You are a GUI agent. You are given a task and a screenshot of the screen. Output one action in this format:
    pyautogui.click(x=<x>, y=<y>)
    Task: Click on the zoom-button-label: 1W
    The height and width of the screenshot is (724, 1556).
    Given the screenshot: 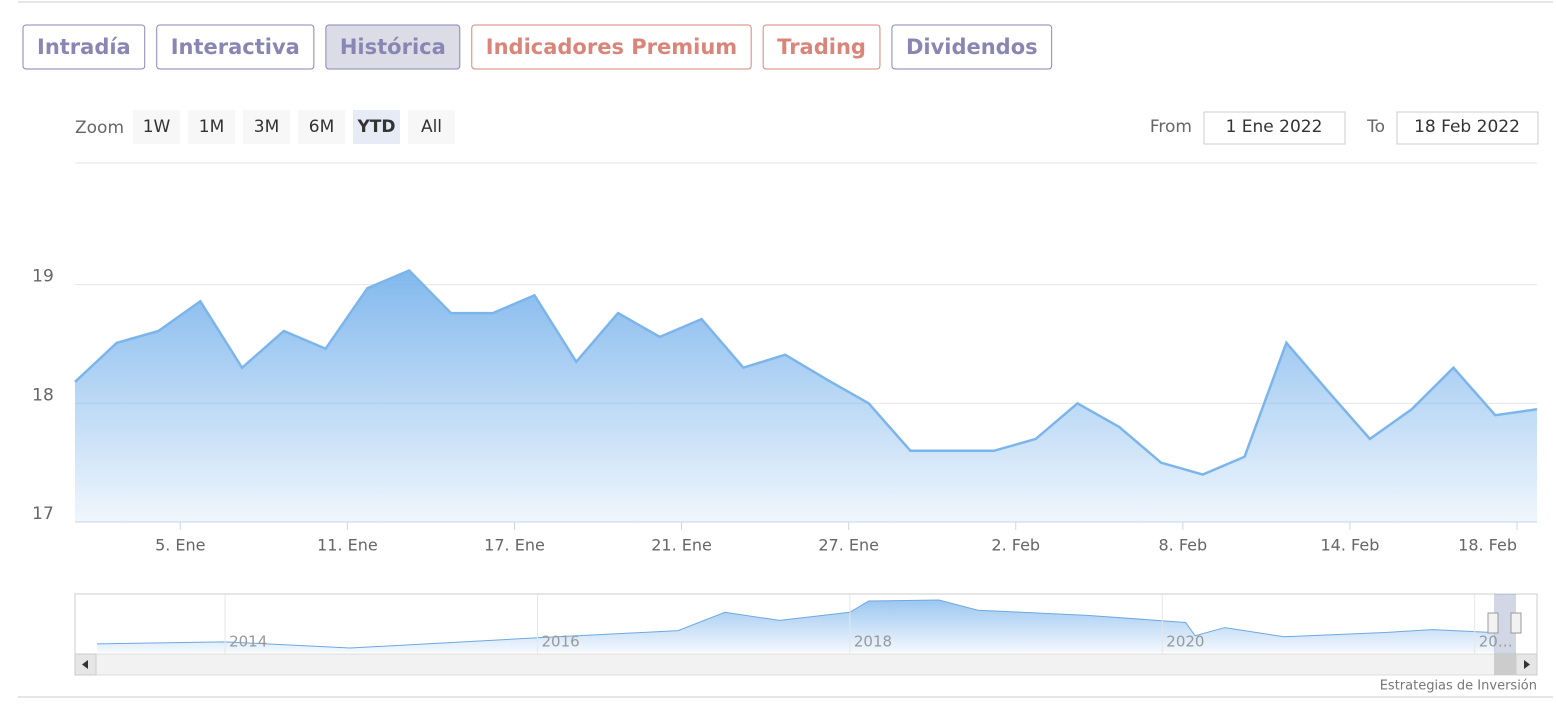 What is the action you would take?
    pyautogui.click(x=157, y=127)
    